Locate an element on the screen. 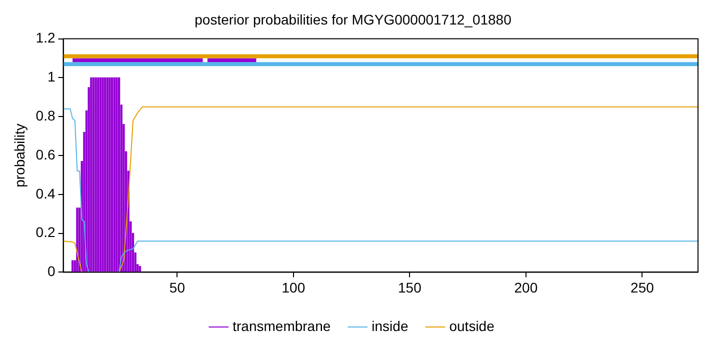 This screenshot has height=352, width=720. legend-label: transmembrane is located at coordinates (281, 326).